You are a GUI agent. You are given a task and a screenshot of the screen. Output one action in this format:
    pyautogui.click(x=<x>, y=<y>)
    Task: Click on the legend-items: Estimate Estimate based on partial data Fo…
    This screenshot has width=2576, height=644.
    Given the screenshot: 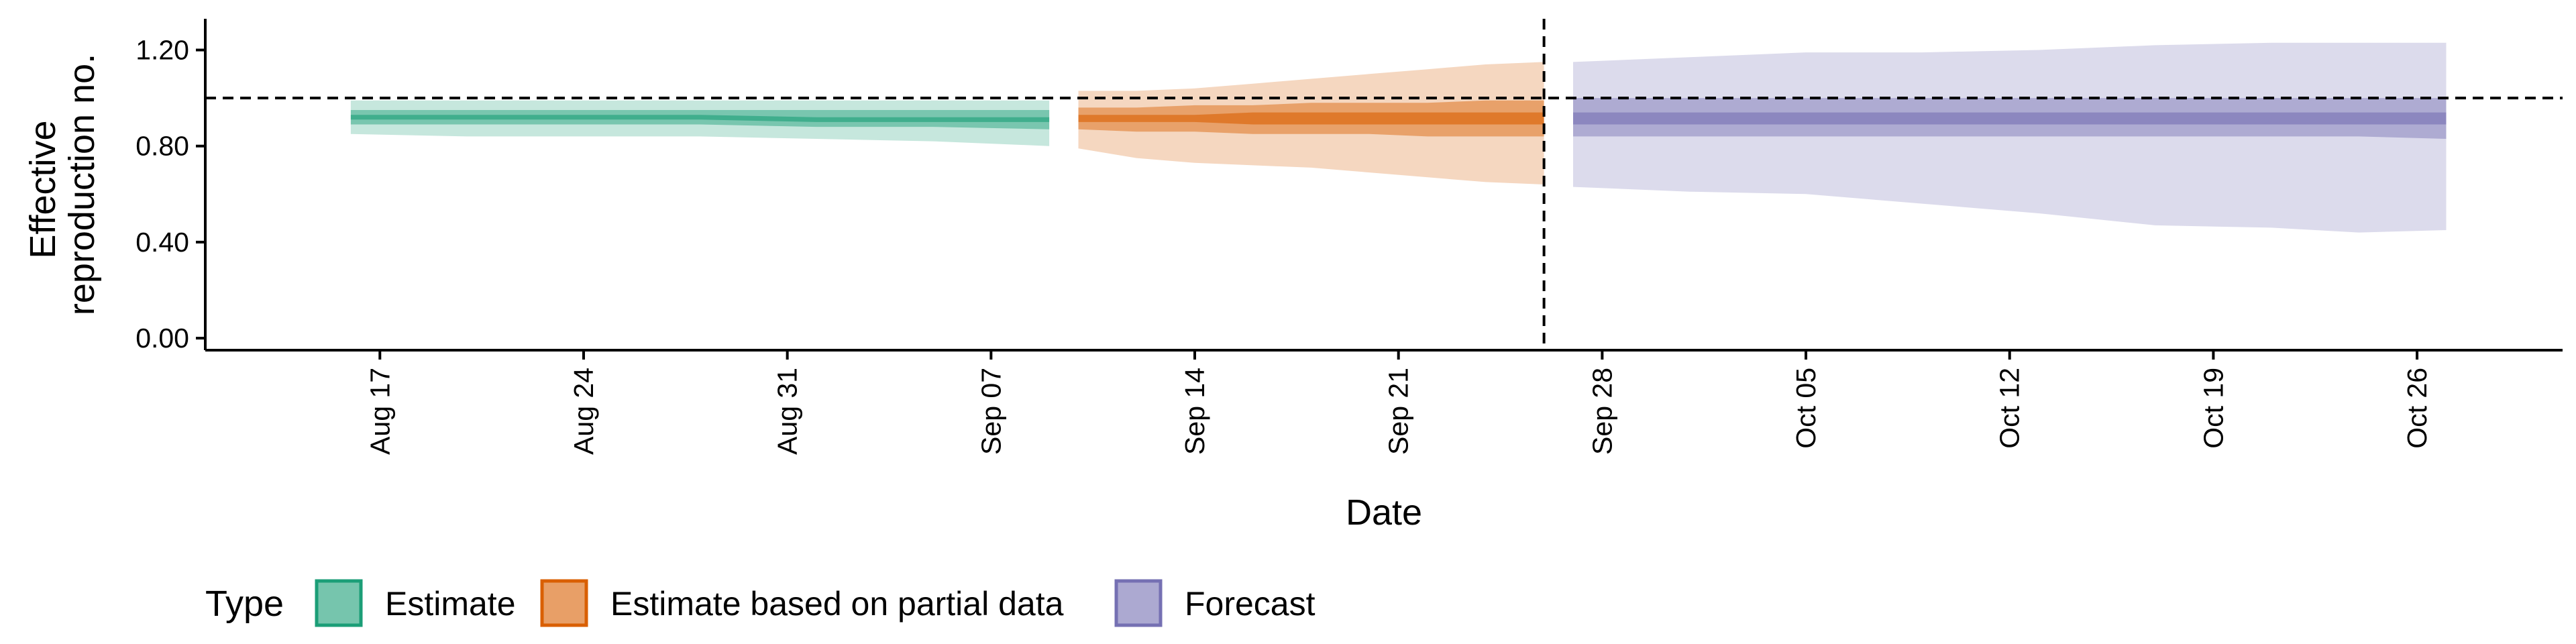 What is the action you would take?
    pyautogui.click(x=815, y=603)
    